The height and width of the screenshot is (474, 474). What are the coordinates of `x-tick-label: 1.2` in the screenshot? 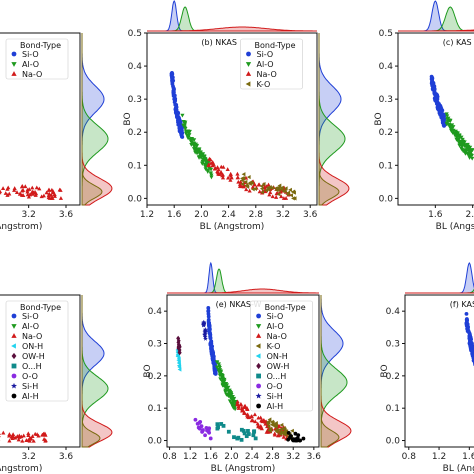 It's located at (190, 457).